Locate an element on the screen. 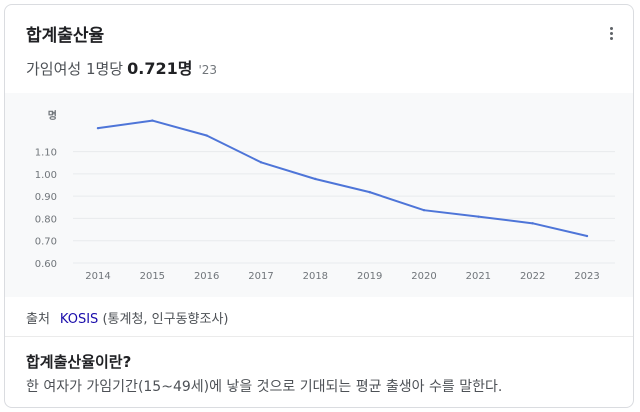  x-tick-label: 2017 is located at coordinates (260, 276).